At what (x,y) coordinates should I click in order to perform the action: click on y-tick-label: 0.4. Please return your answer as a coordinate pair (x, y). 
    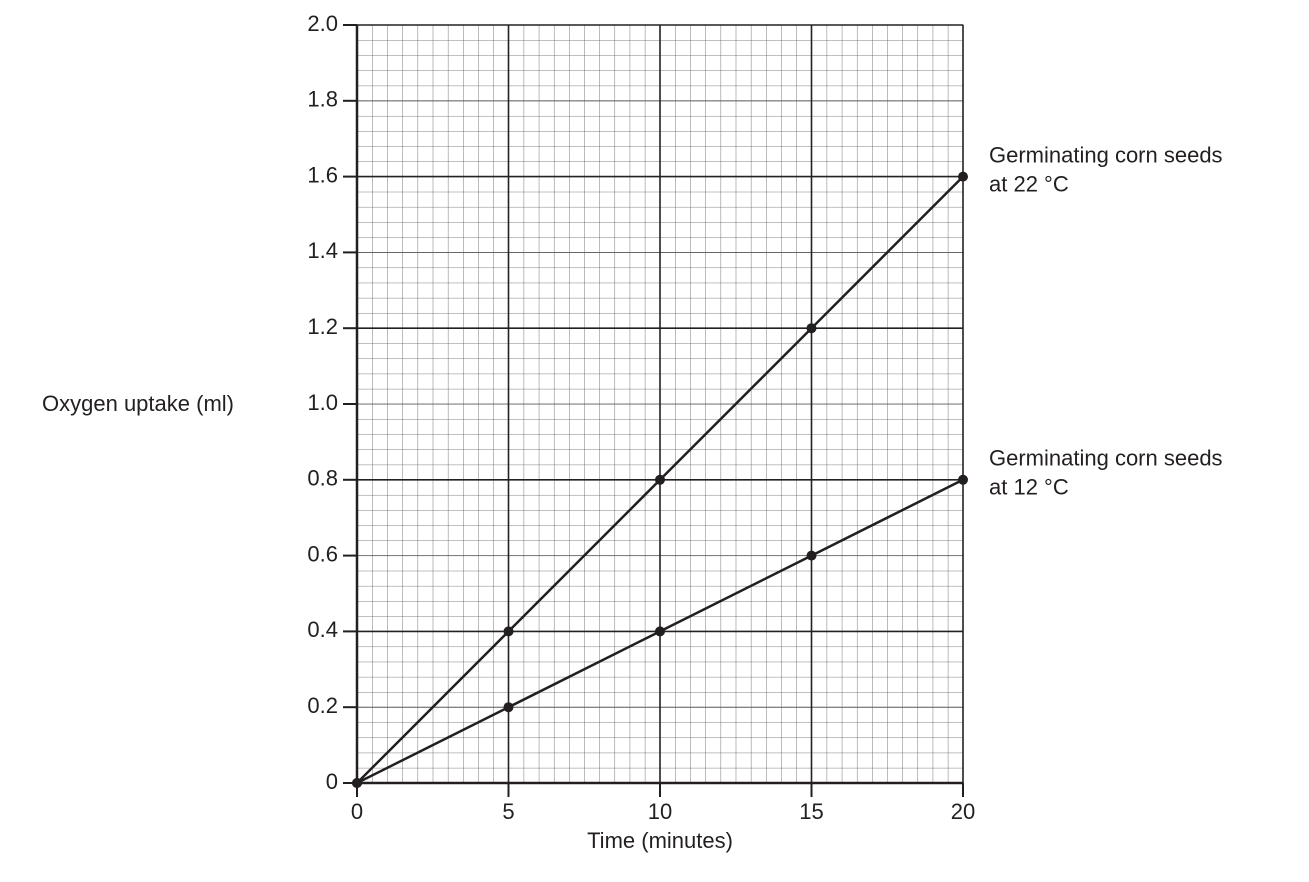
    Looking at the image, I should click on (322, 629).